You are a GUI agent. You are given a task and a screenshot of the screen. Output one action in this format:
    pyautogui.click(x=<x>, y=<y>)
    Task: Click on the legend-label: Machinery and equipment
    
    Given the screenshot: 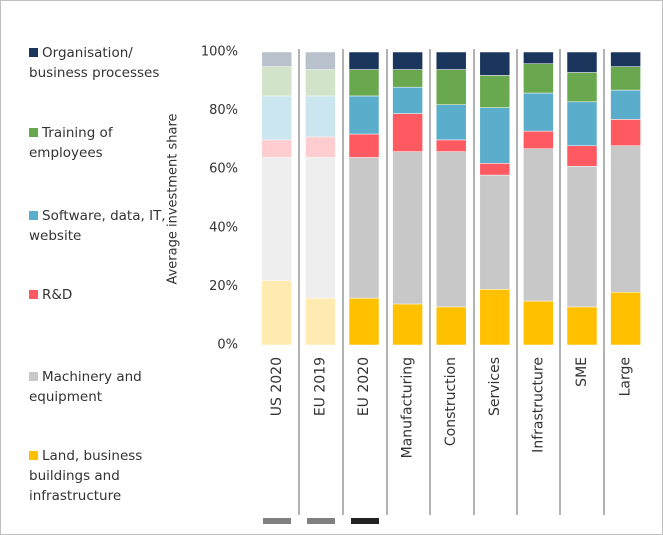 What is the action you would take?
    pyautogui.click(x=85, y=387)
    